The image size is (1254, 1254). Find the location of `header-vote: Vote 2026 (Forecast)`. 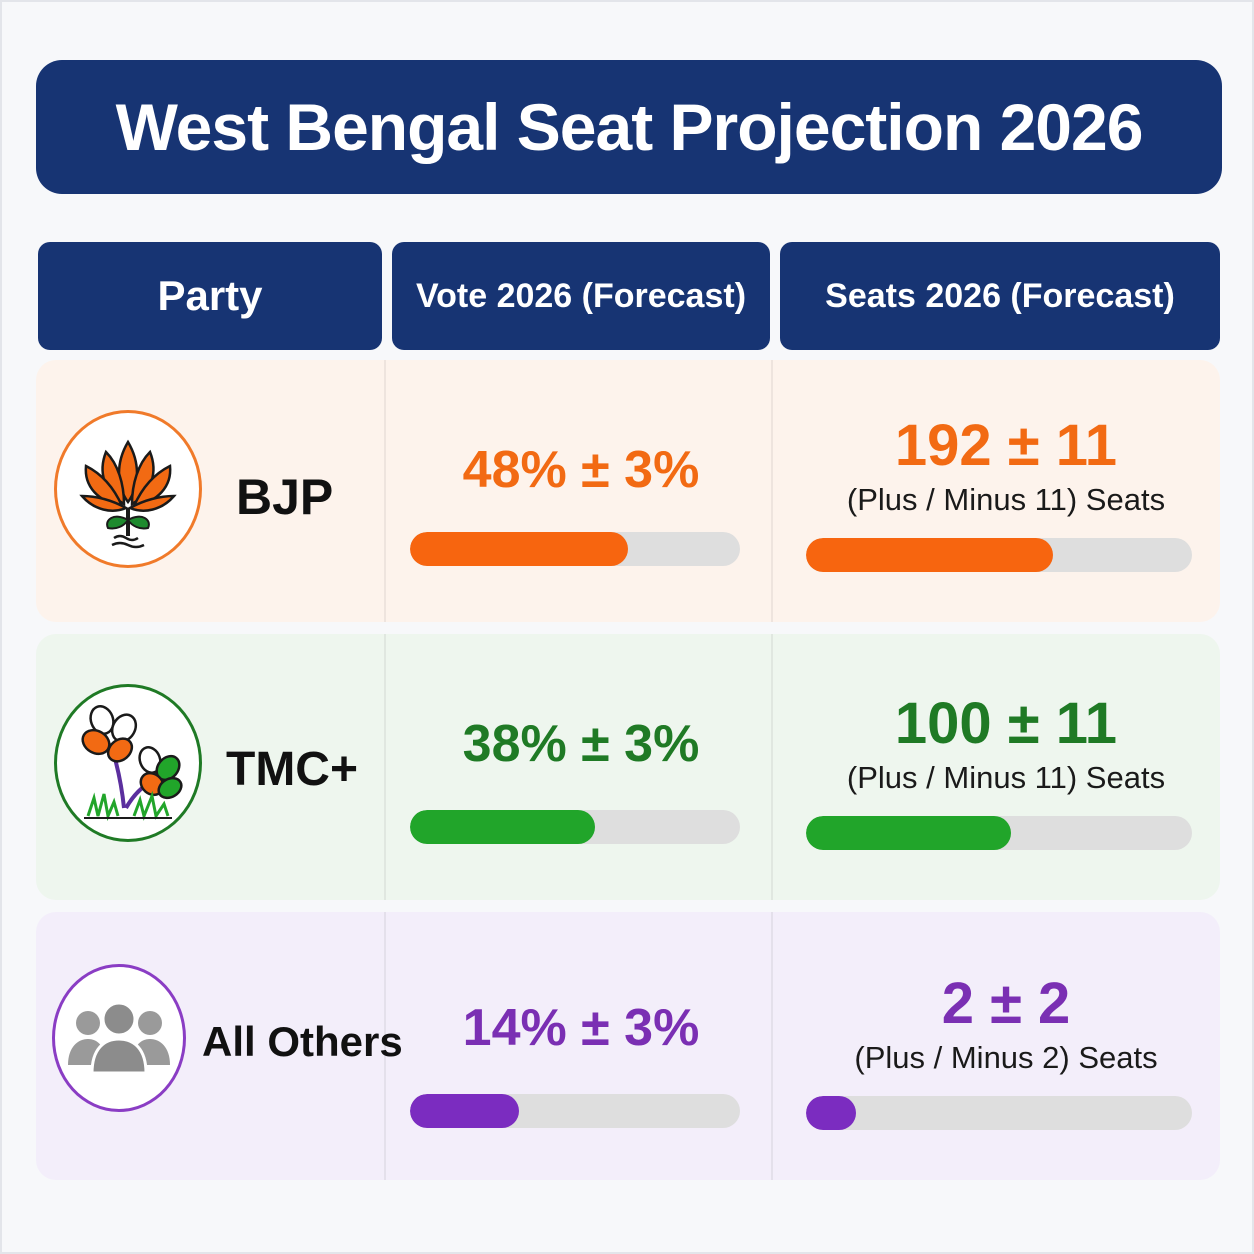

header-vote: Vote 2026 (Forecast) is located at coordinates (581, 296).